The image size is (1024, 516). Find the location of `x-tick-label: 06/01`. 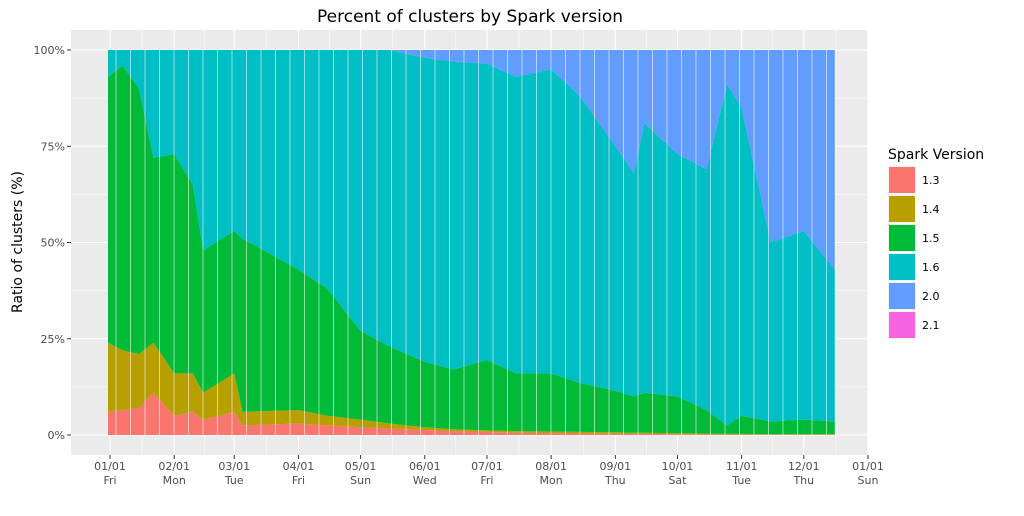

x-tick-label: 06/01 is located at coordinates (425, 466).